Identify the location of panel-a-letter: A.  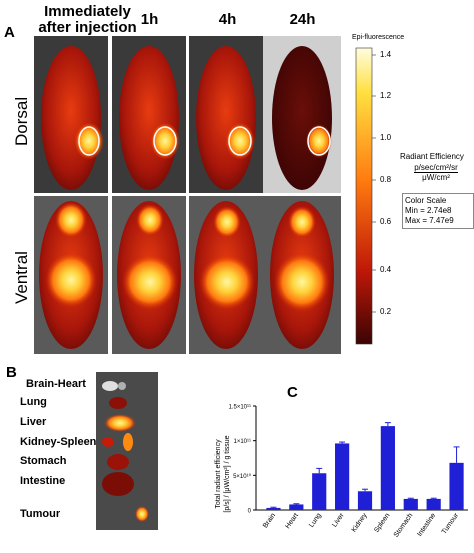
(9, 32).